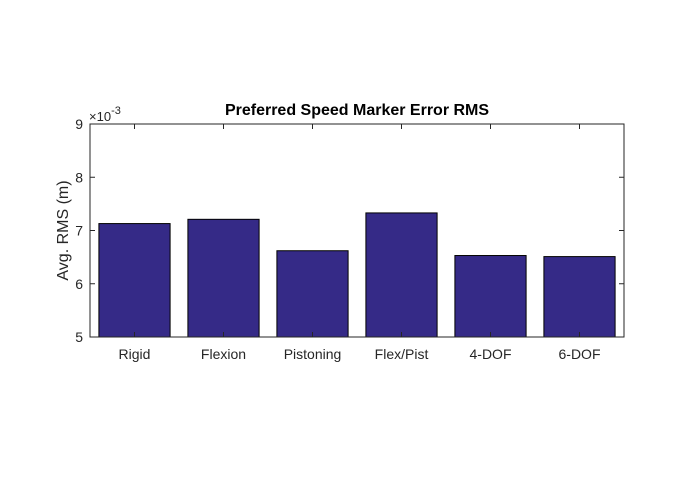 This screenshot has height=478, width=690. What do you see at coordinates (135, 354) in the screenshot?
I see `x-tick-label: Rigid` at bounding box center [135, 354].